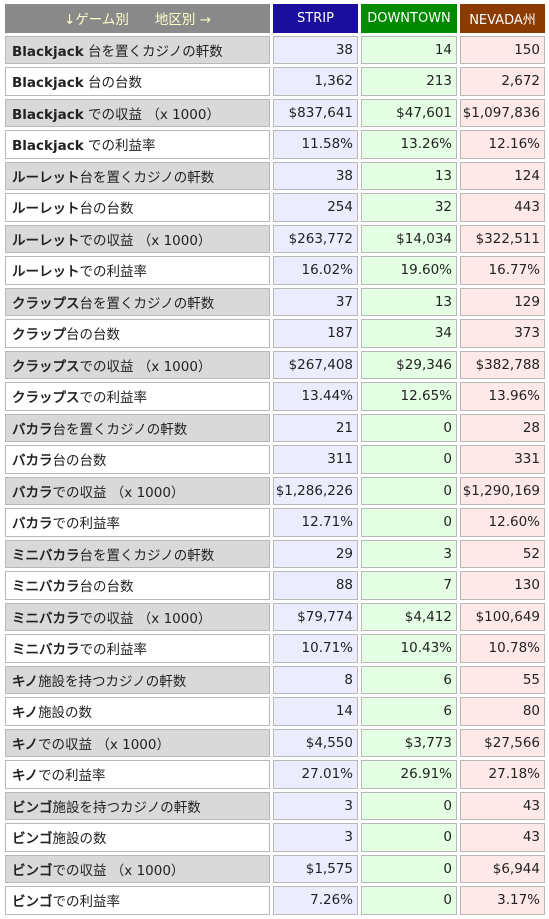 The width and height of the screenshot is (549, 919). Describe the element at coordinates (502, 301) in the screenshot. I see `cell-nevada: 129` at that location.